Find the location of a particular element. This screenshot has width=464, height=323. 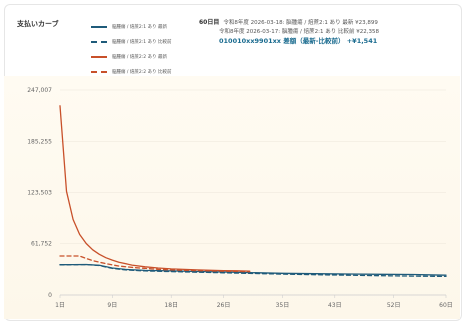

legend-item: 脳腫瘍 / 焙蔗2:1 あり 比較前 is located at coordinates (146, 41).